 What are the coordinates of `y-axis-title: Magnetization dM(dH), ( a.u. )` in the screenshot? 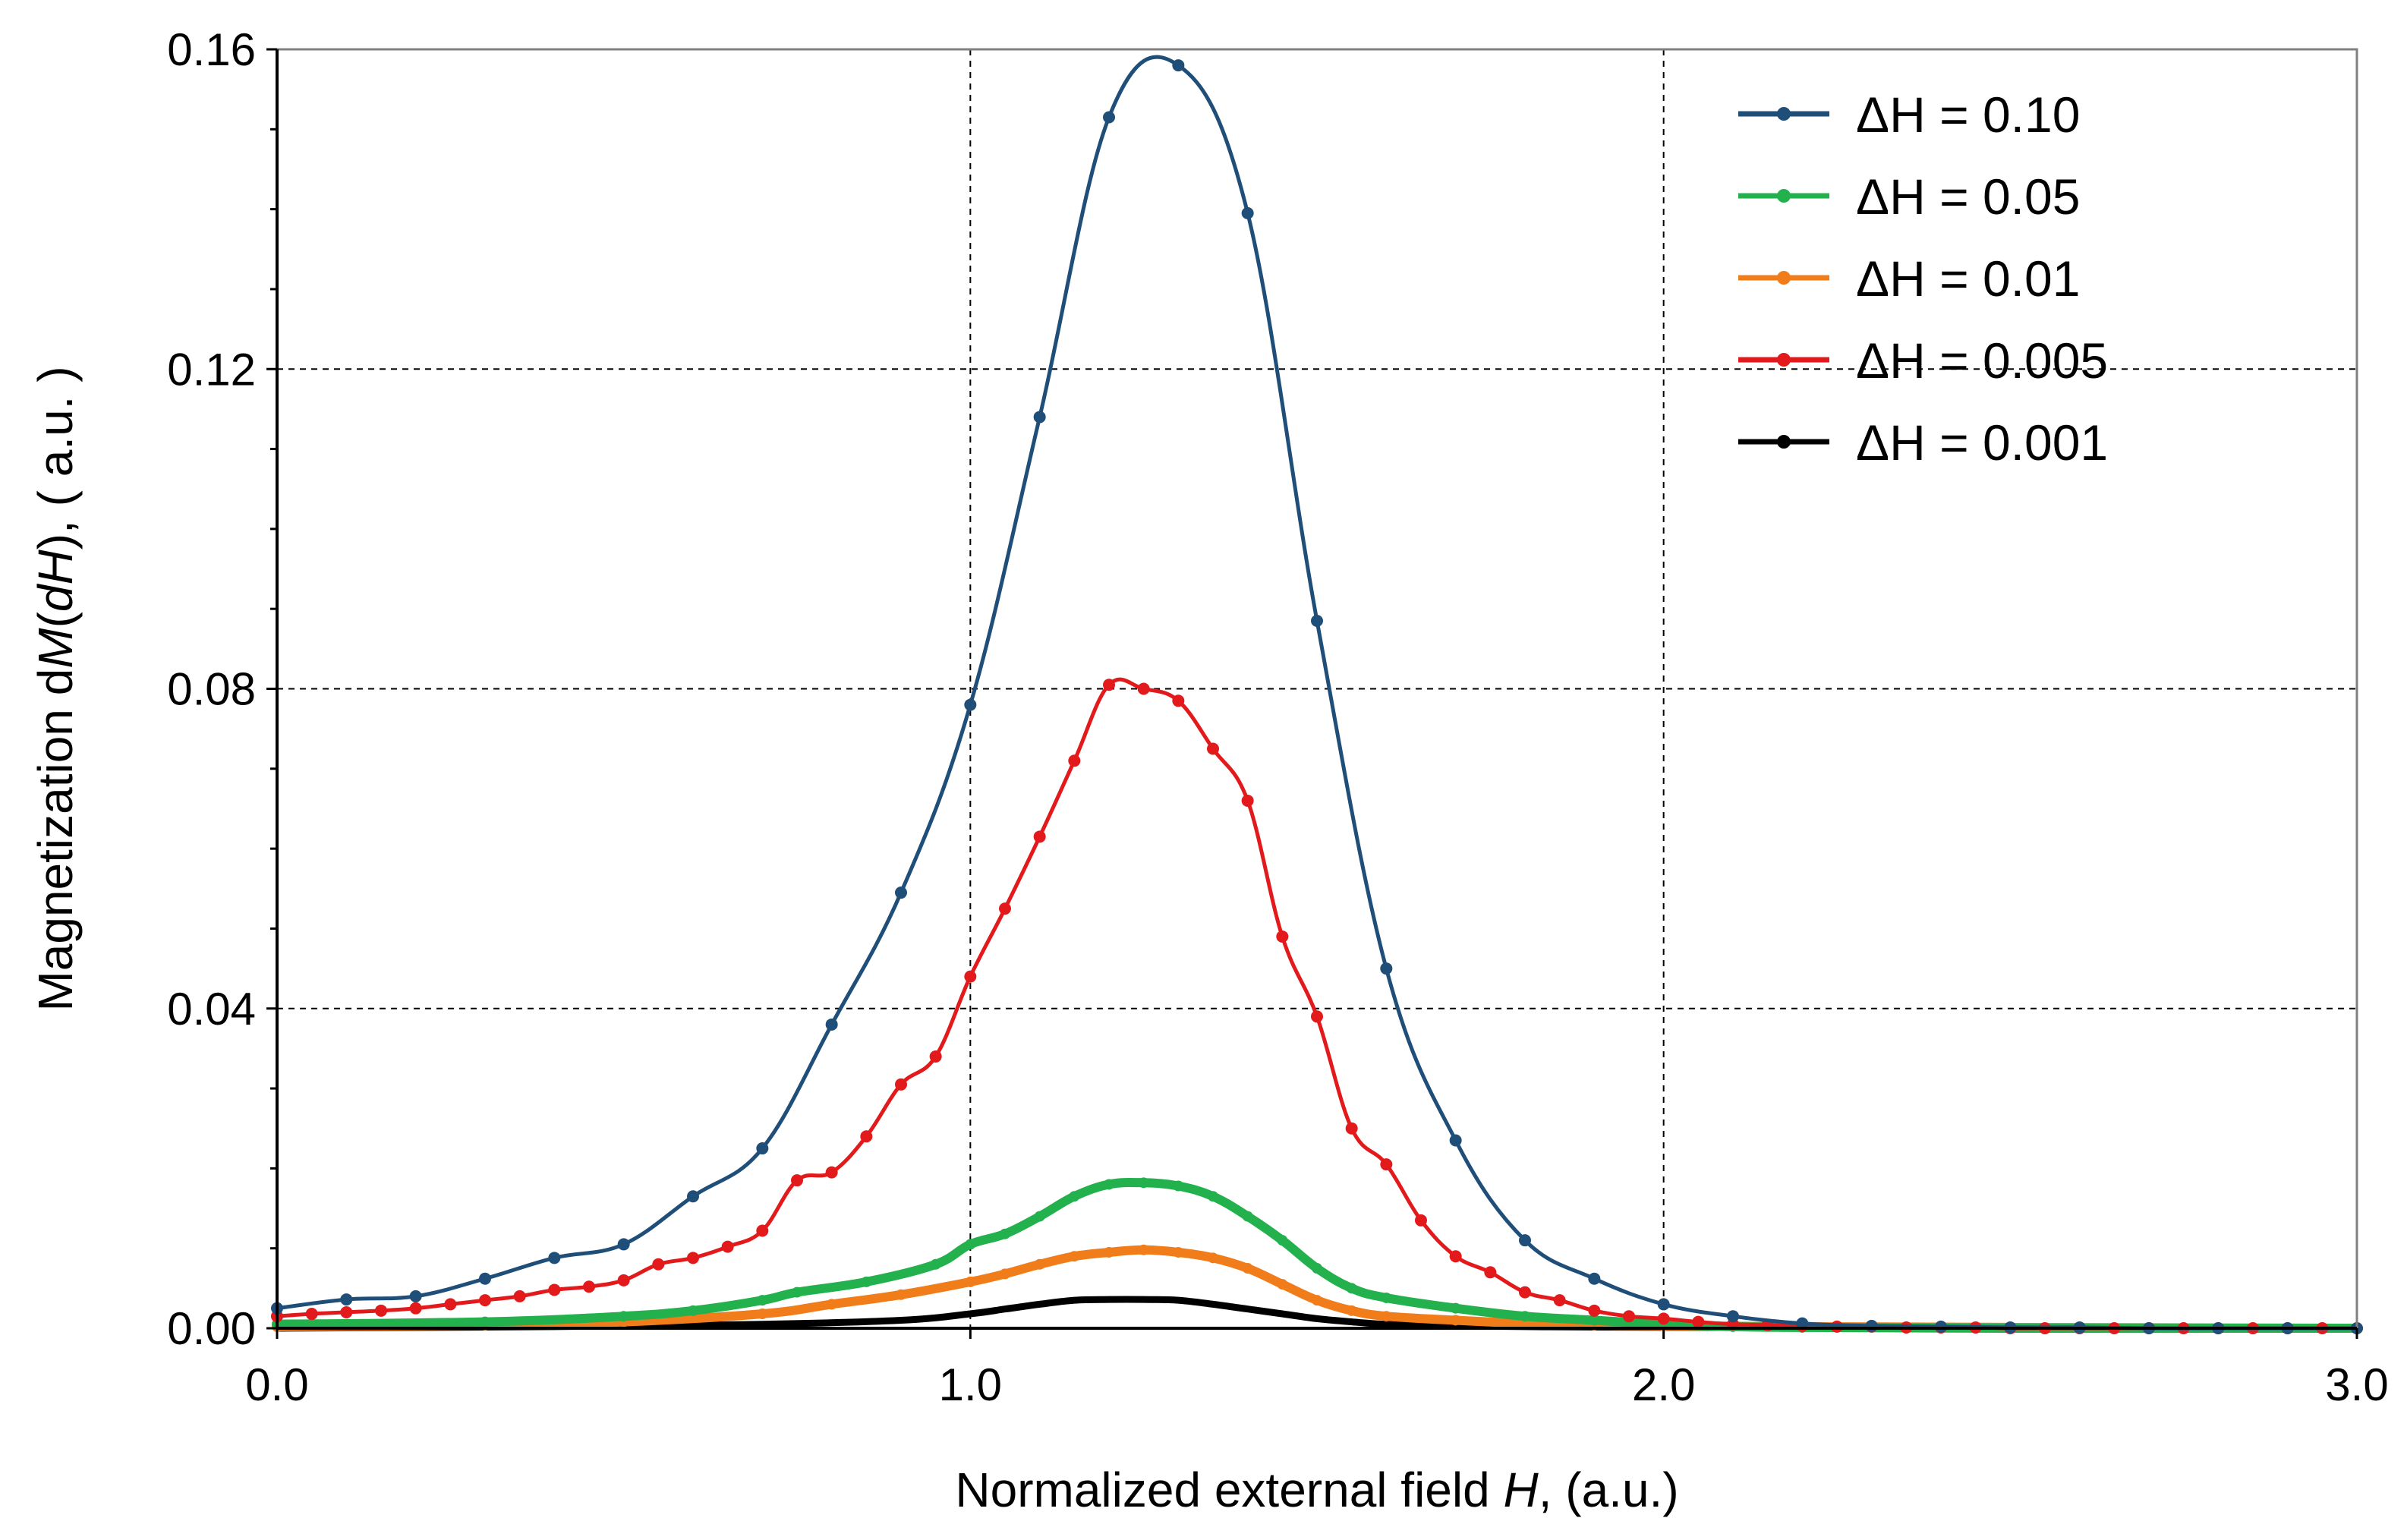 It's located at (56, 688).